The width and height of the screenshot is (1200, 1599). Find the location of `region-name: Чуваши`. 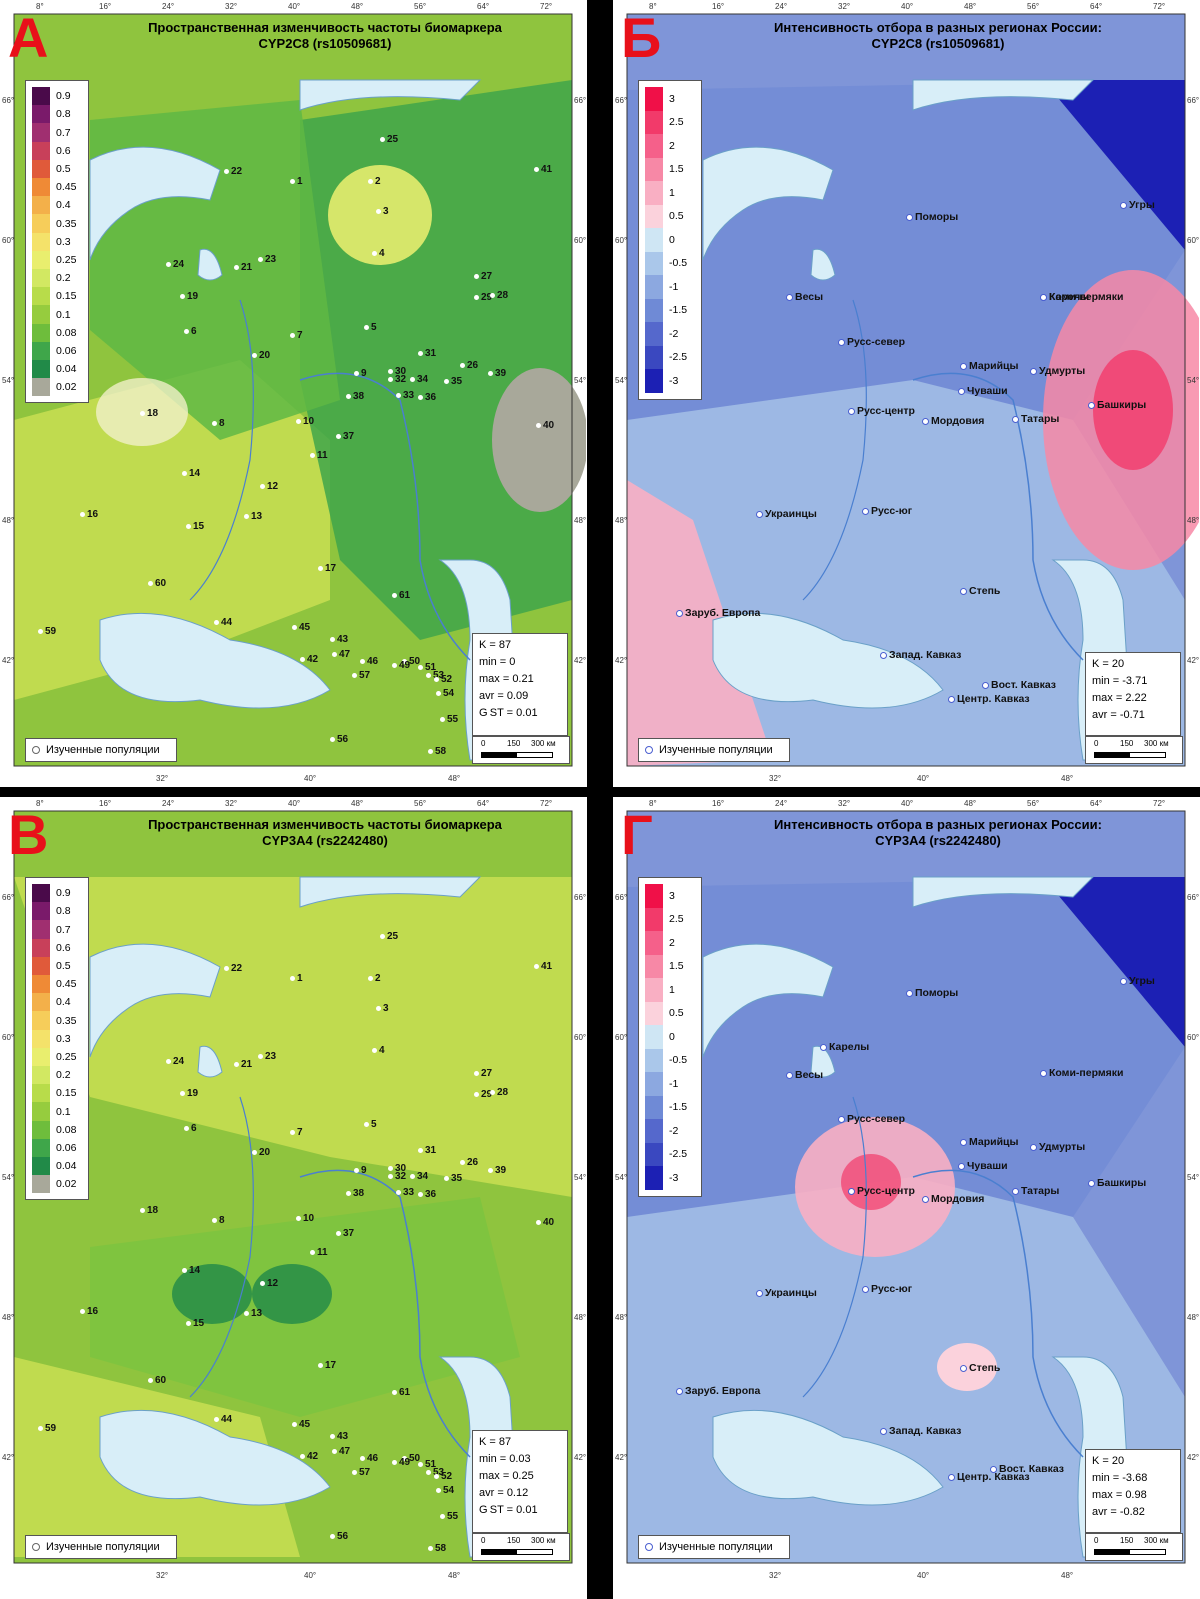

region-name: Чуваши is located at coordinates (987, 391).